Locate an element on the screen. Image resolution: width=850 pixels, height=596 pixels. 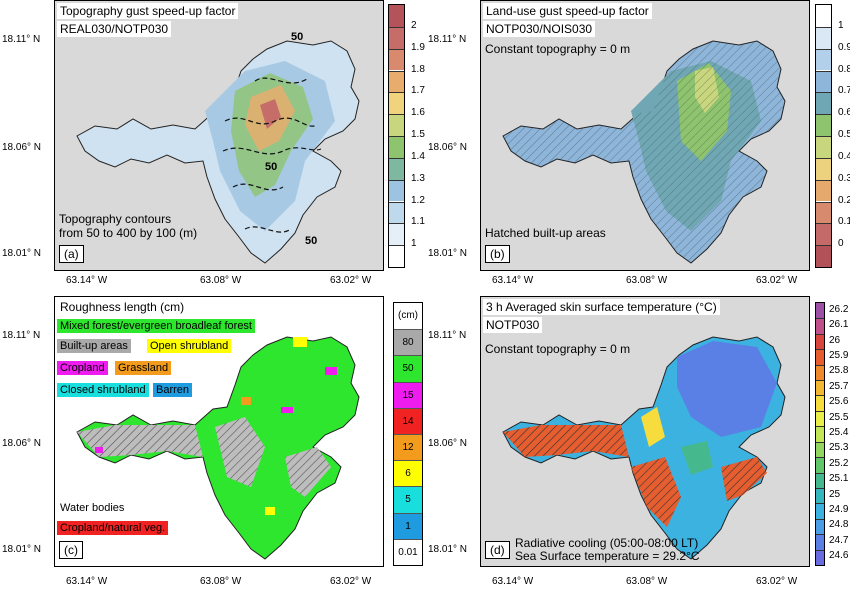
panel-a-note-2: from 50 to 400 by 100 (m) is located at coordinates (128, 233).